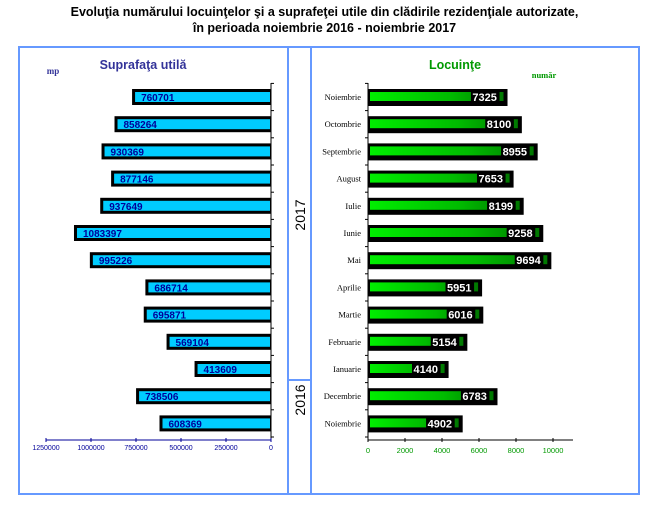  What do you see at coordinates (144, 65) in the screenshot?
I see `area-chart-title: Suprafaţa utilă` at bounding box center [144, 65].